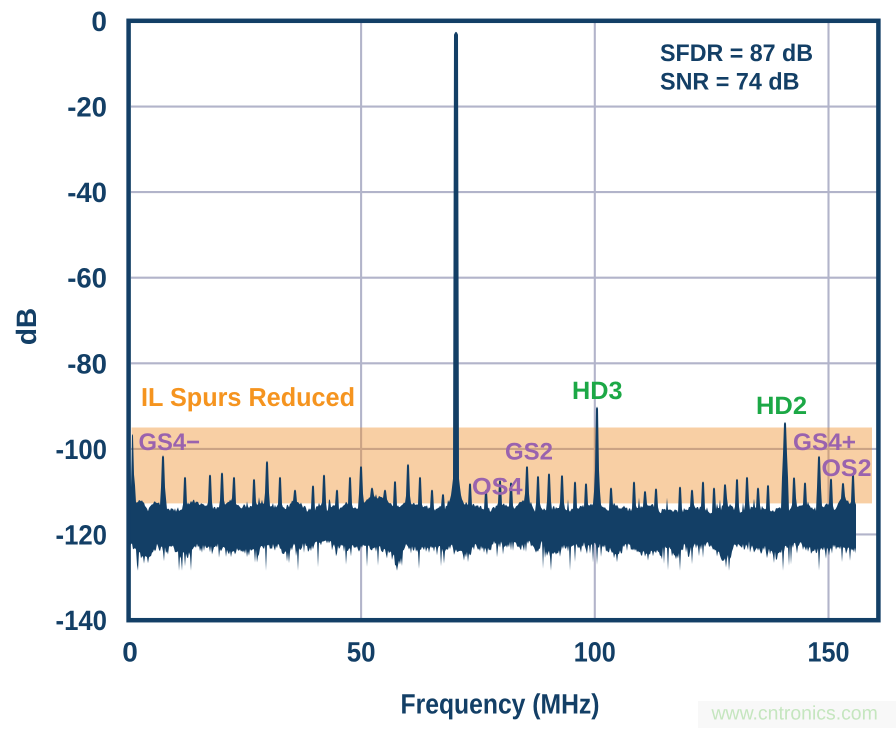 Image resolution: width=896 pixels, height=729 pixels. I want to click on svg-text: OS2, so click(847, 468).